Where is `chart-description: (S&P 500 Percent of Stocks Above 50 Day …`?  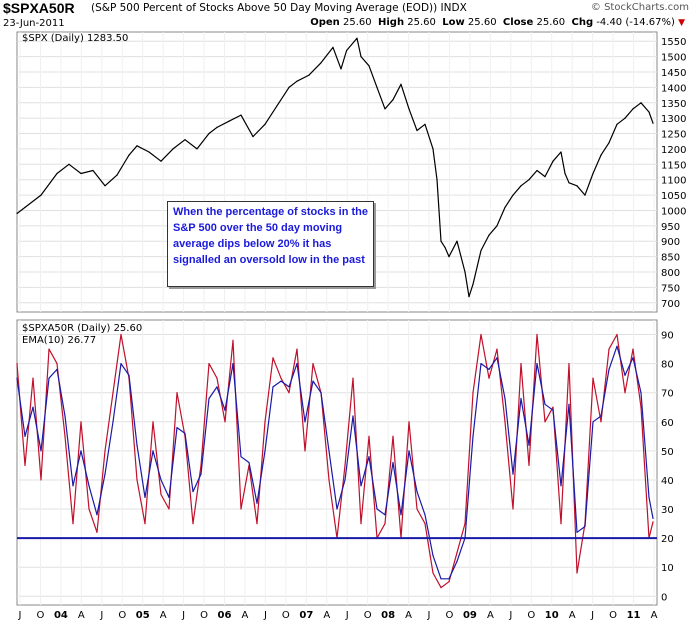
chart-description: (S&P 500 Percent of Stocks Above 50 Day … is located at coordinates (279, 8).